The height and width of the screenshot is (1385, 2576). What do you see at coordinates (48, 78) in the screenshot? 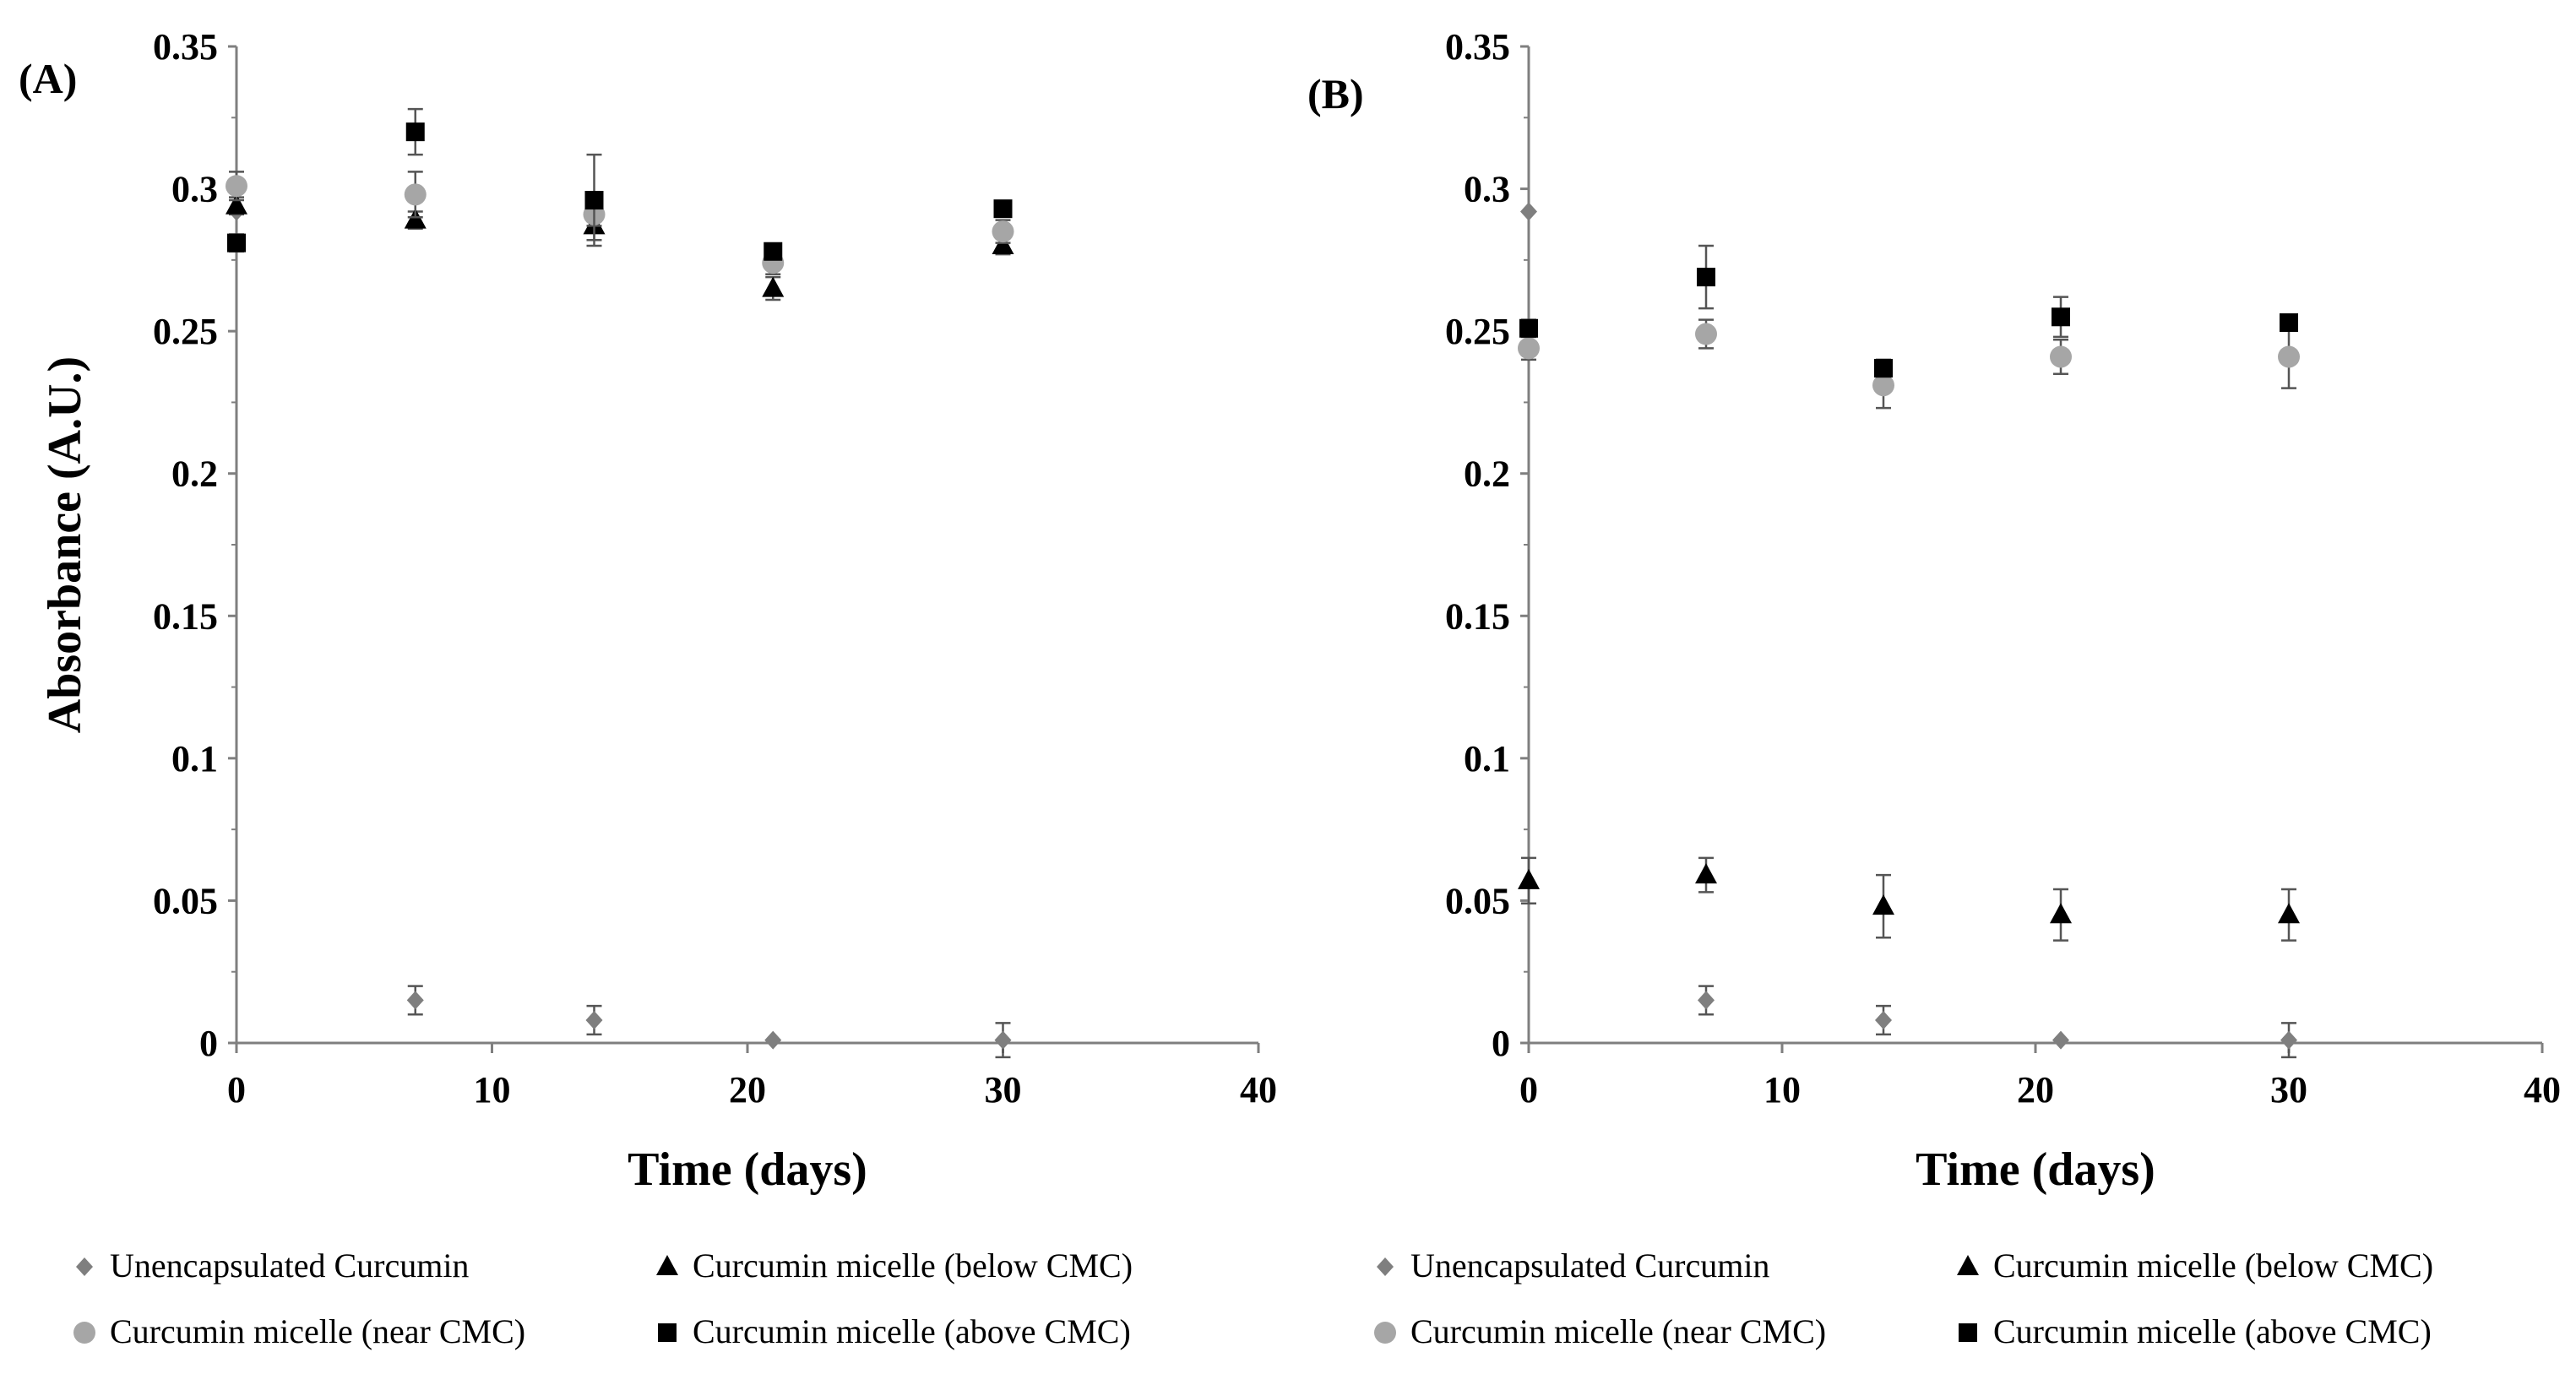
I see `panel-label: (A)` at bounding box center [48, 78].